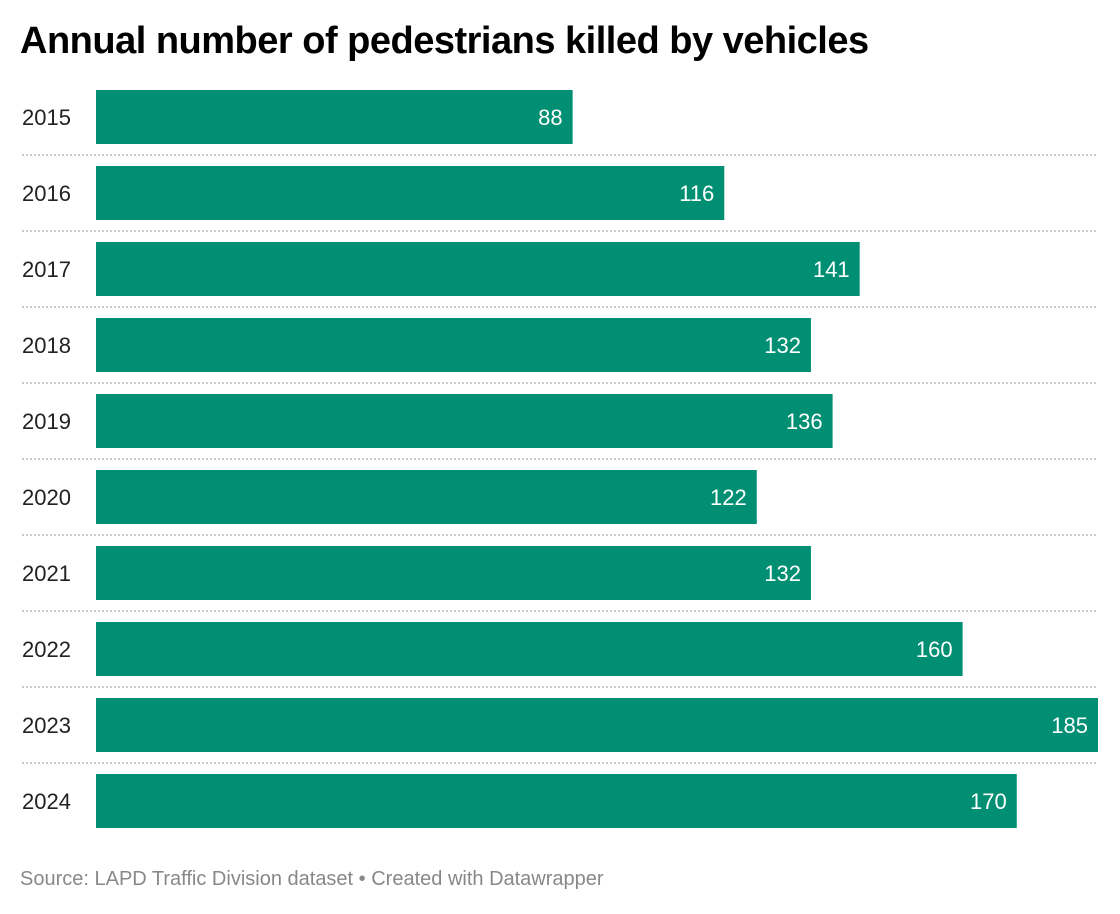 Image resolution: width=1120 pixels, height=914 pixels. I want to click on value-label: 141, so click(831, 269).